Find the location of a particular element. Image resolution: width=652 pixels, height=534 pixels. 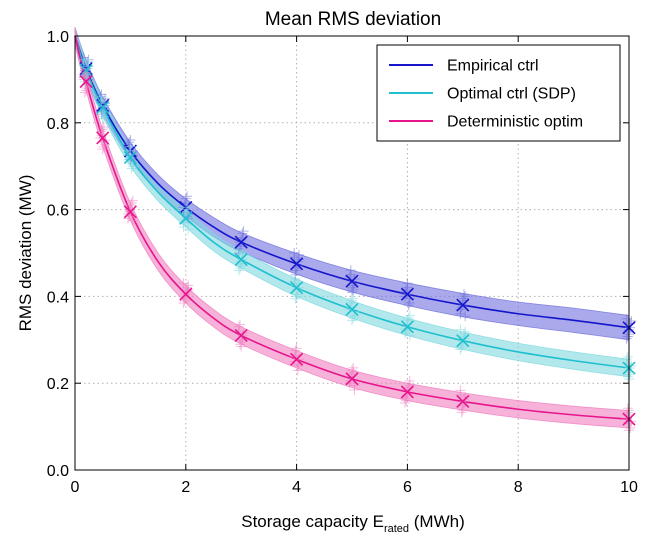

legend-label: Empirical ctrl is located at coordinates (493, 66).